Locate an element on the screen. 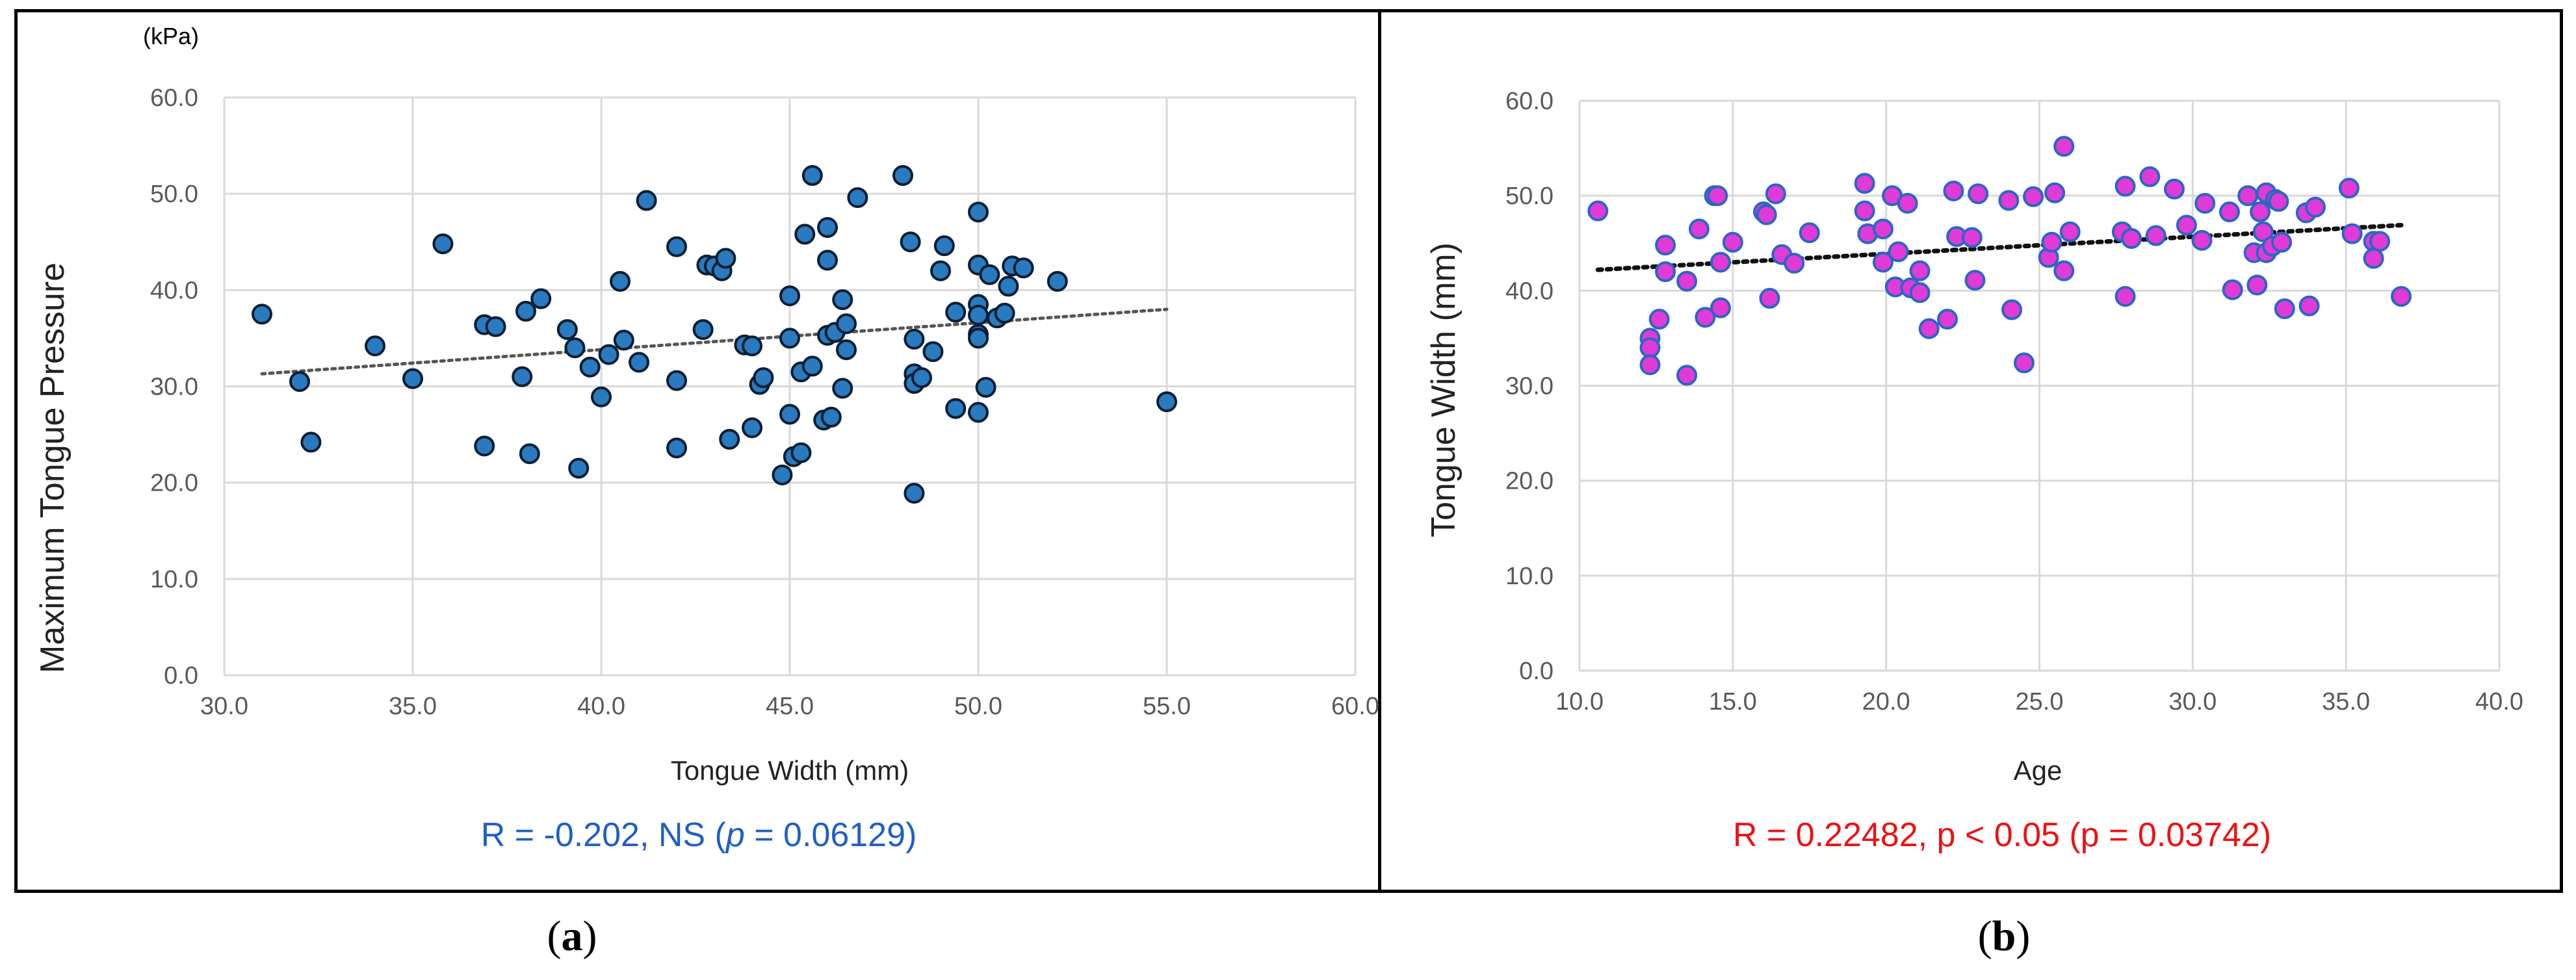 The height and width of the screenshot is (980, 2576). a-x-tick-label: 45.0 is located at coordinates (790, 706).